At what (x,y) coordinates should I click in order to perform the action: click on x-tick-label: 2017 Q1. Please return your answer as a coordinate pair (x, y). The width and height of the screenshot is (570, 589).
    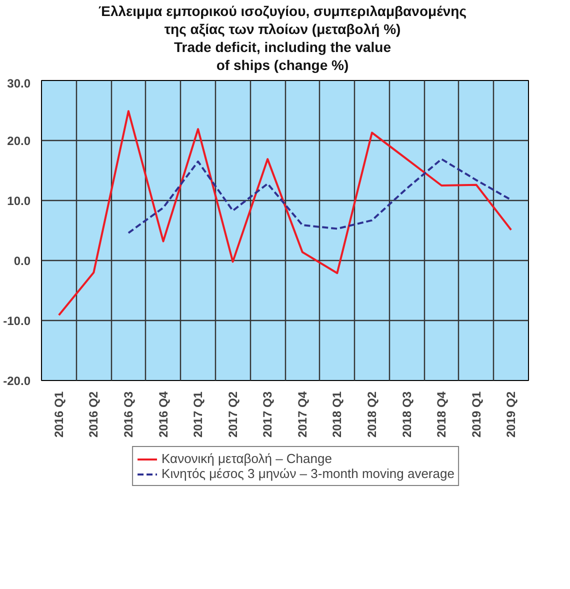
    Looking at the image, I should click on (198, 414).